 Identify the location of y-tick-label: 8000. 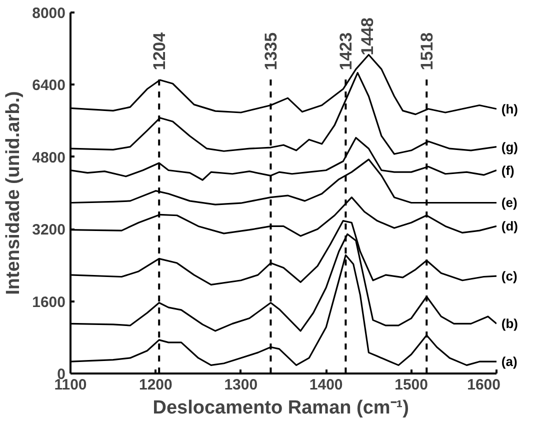
(49, 13).